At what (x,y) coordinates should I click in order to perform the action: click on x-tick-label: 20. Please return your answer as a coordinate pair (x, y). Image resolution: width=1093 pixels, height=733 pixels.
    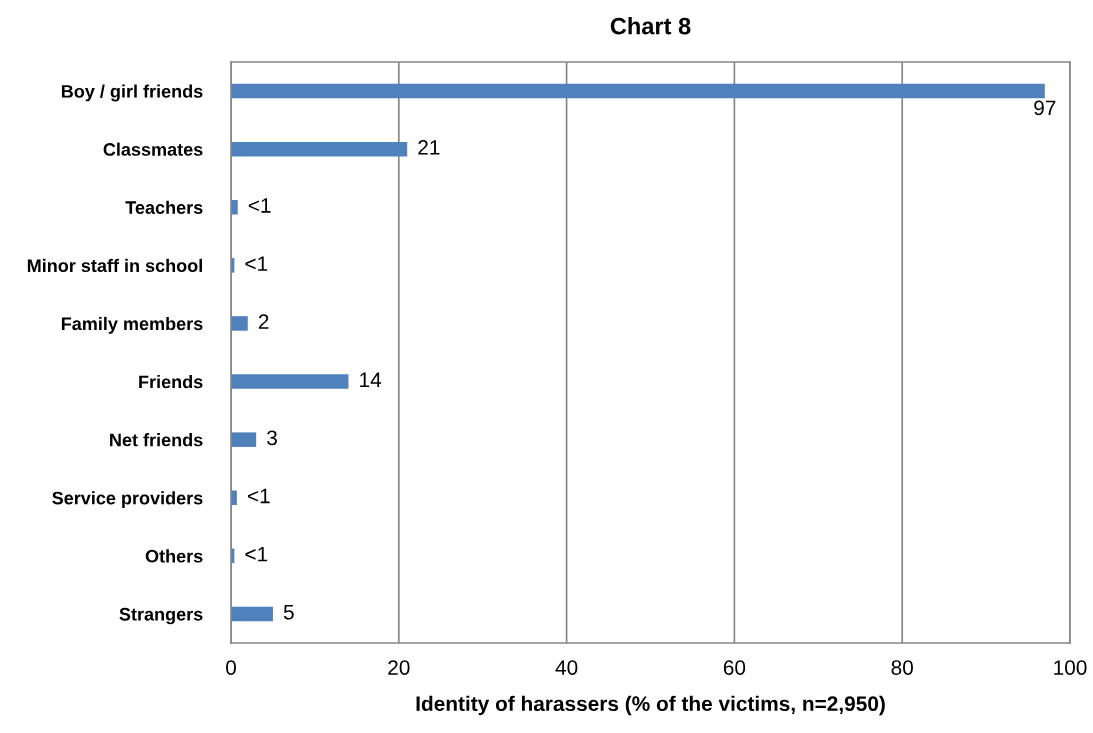
    Looking at the image, I should click on (399, 667).